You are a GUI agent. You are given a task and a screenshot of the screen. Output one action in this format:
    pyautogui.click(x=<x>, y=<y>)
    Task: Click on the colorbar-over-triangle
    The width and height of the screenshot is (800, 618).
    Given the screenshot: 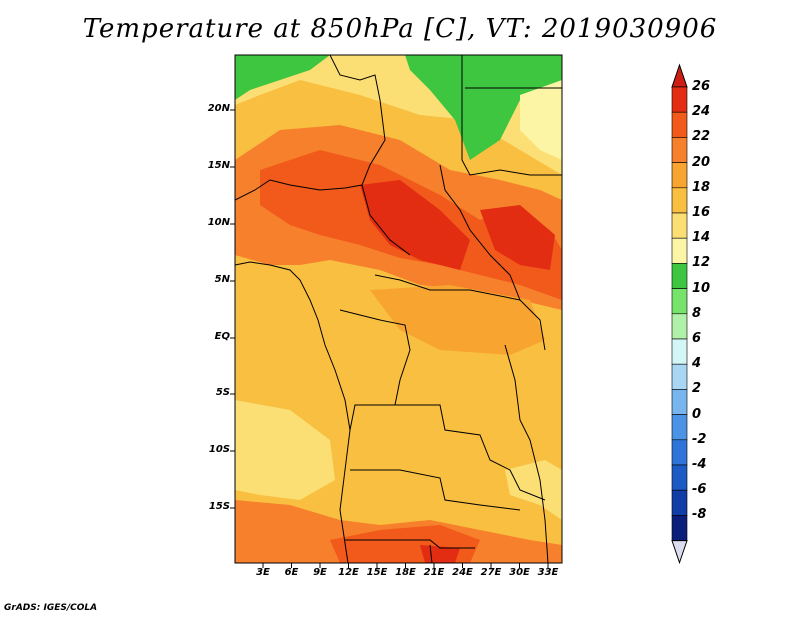 What is the action you would take?
    pyautogui.click(x=679, y=75)
    